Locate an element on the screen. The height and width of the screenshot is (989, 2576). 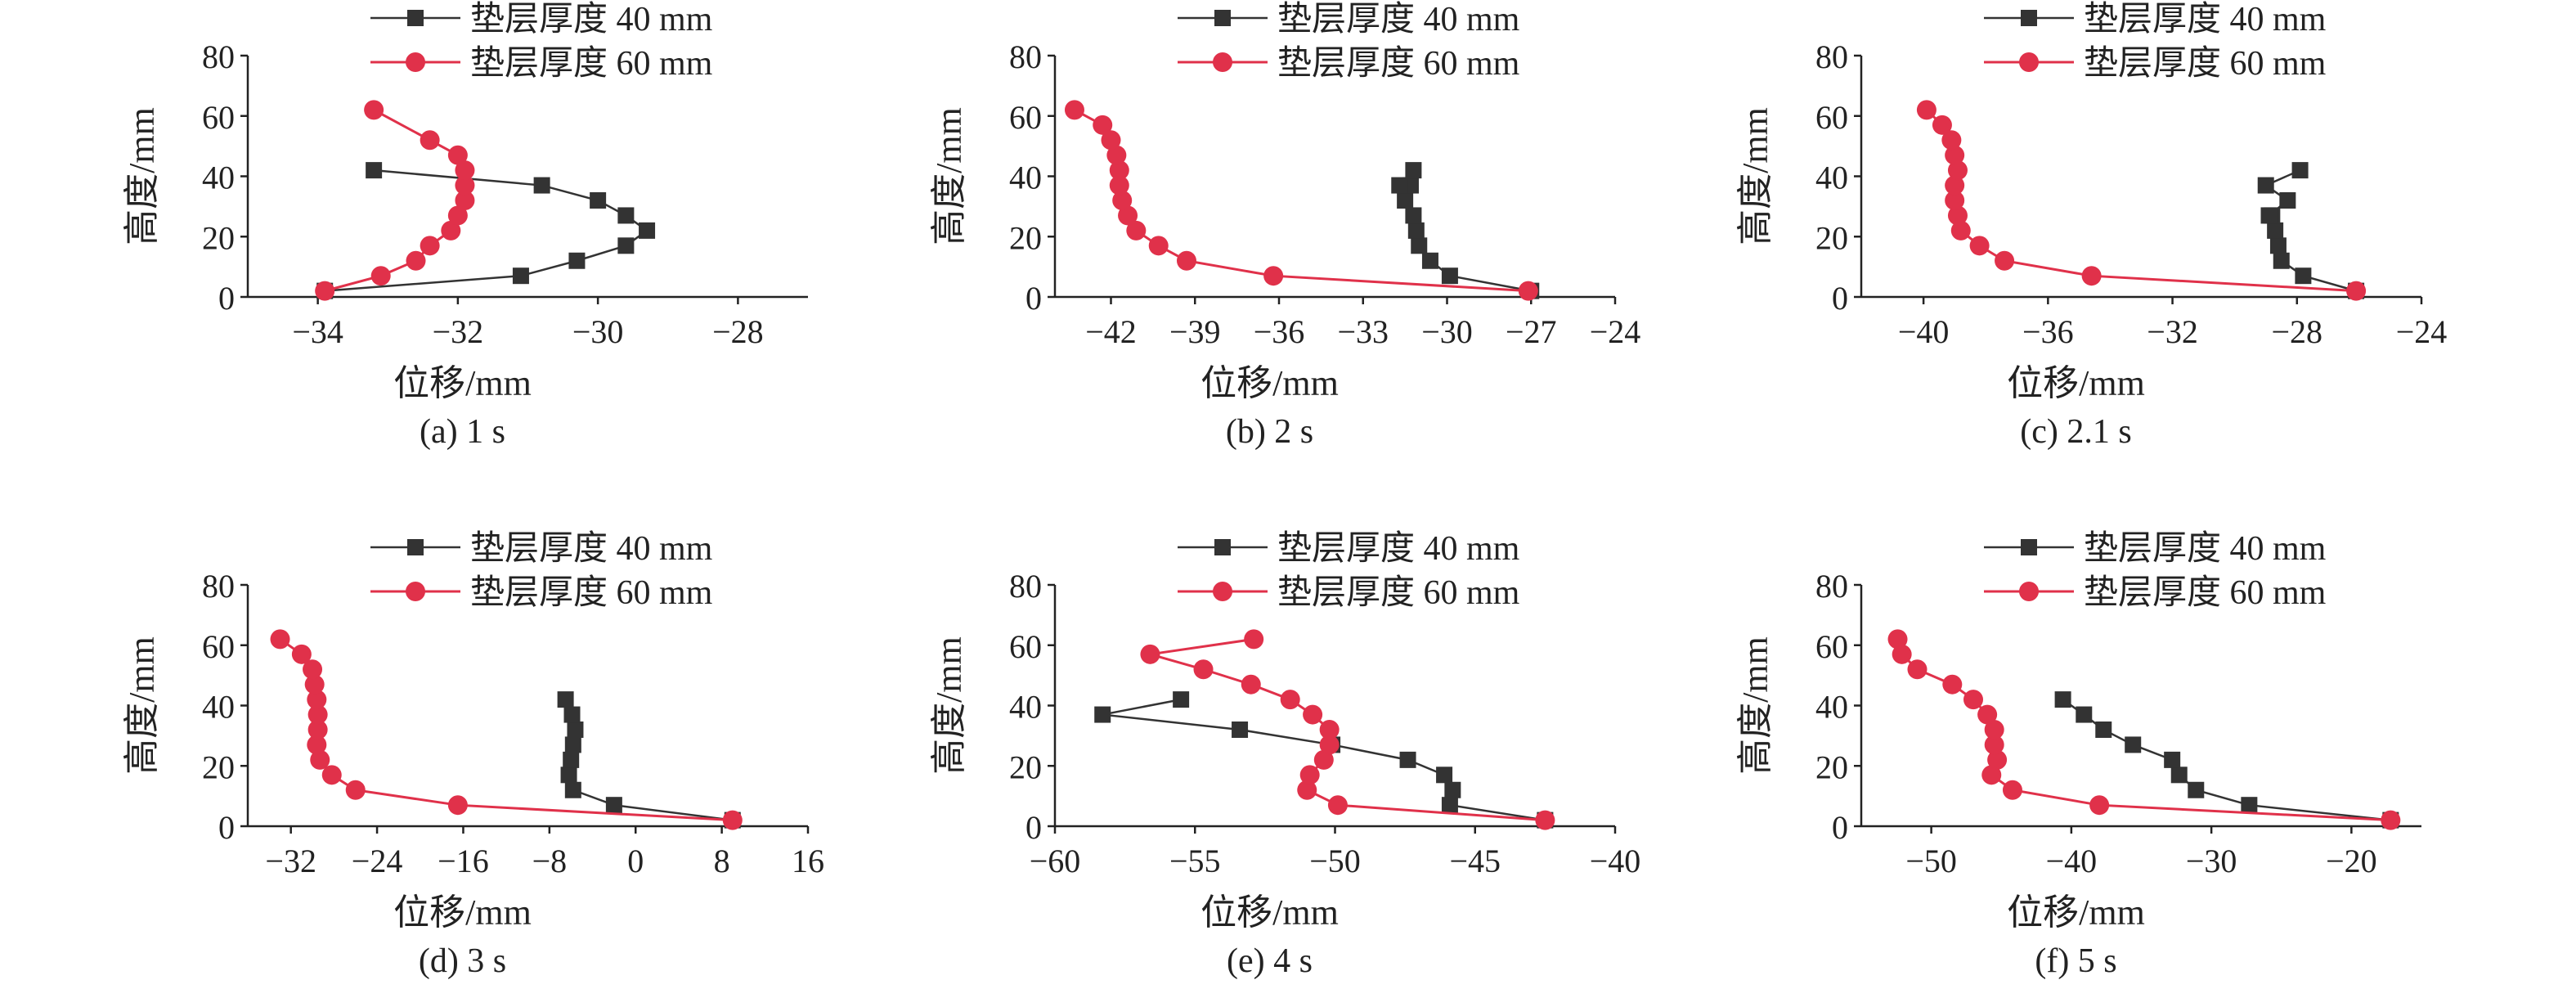
x-tick-label: −42 is located at coordinates (1111, 331).